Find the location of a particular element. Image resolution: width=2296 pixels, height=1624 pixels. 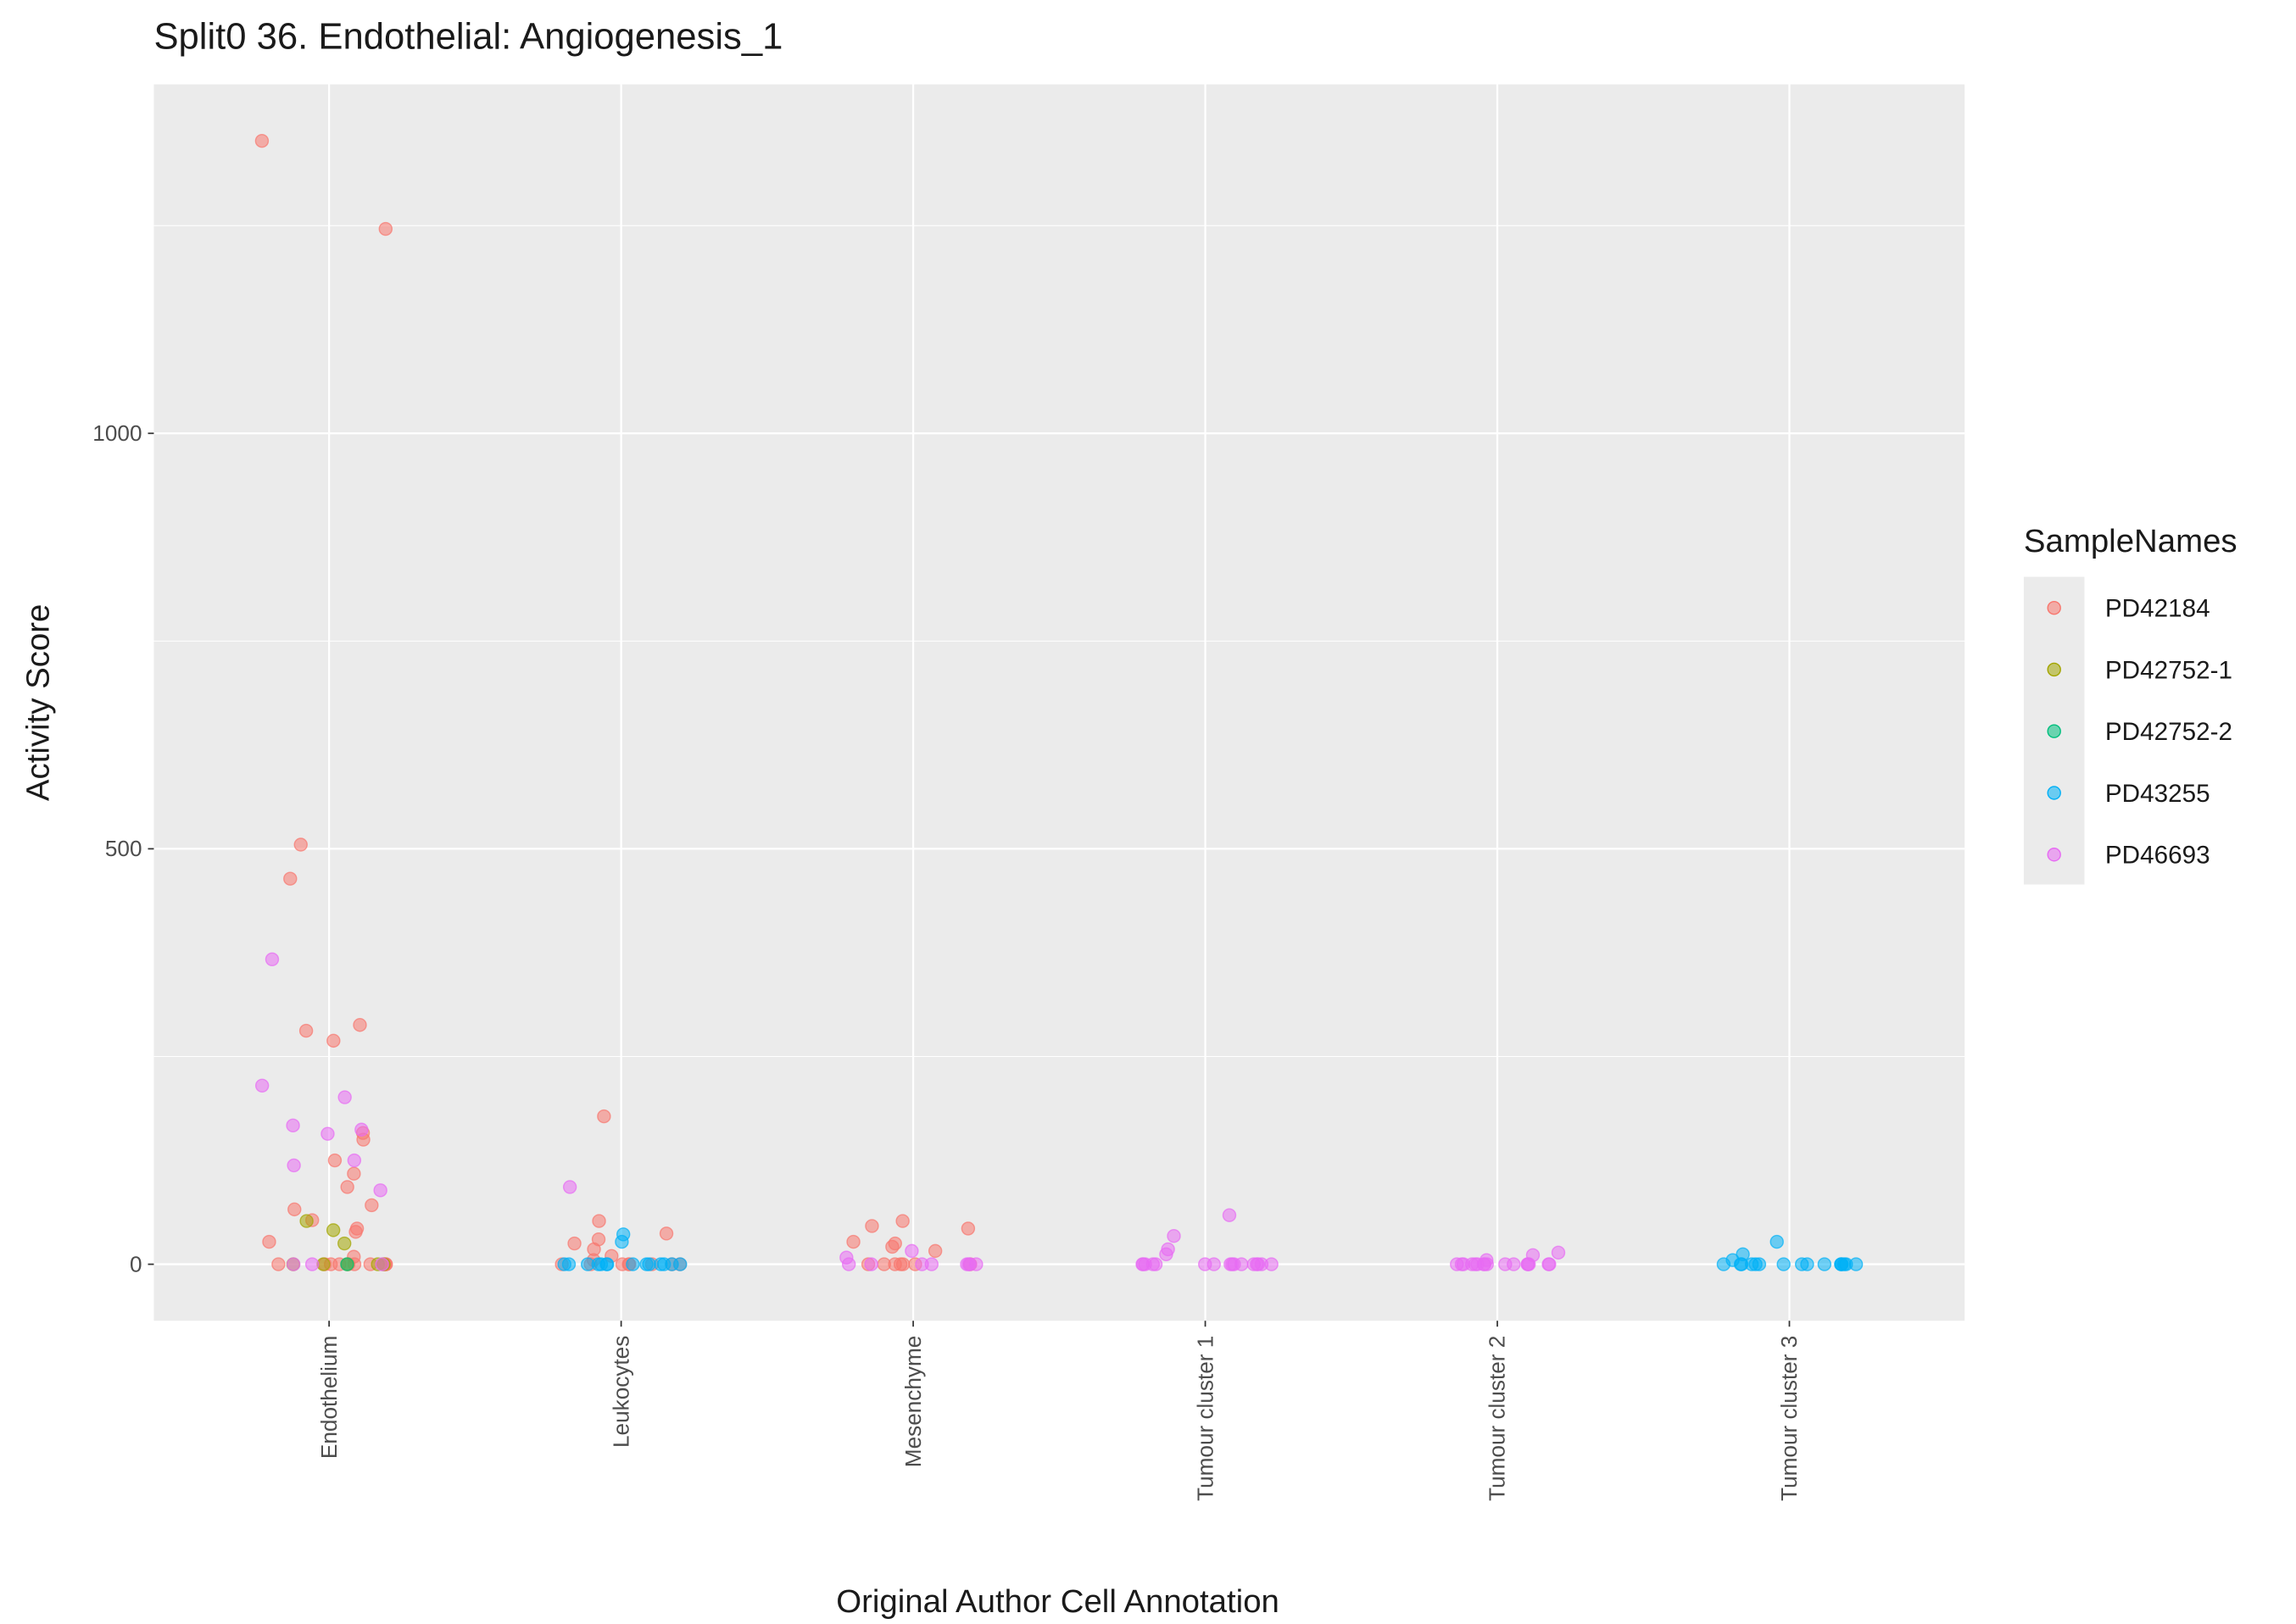

y-tick-label: 500 is located at coordinates (124, 848).